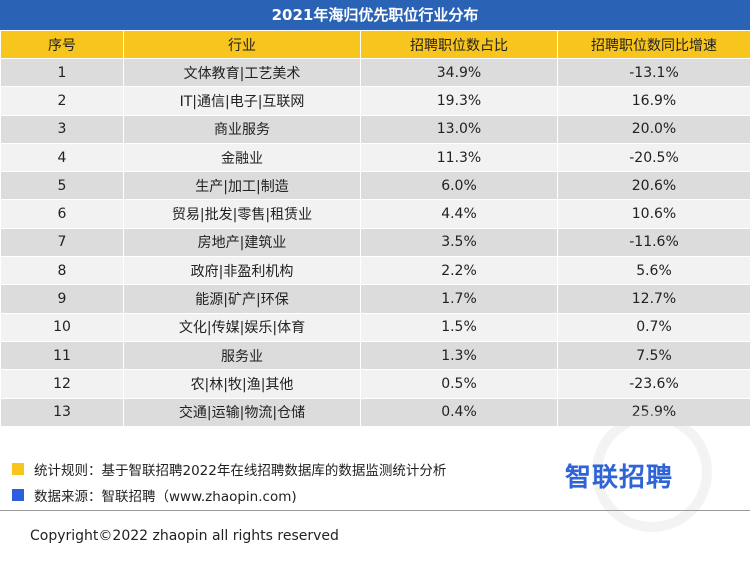 Image resolution: width=750 pixels, height=570 pixels. Describe the element at coordinates (242, 72) in the screenshot. I see `row-industry: 文体教育|工艺美术` at that location.